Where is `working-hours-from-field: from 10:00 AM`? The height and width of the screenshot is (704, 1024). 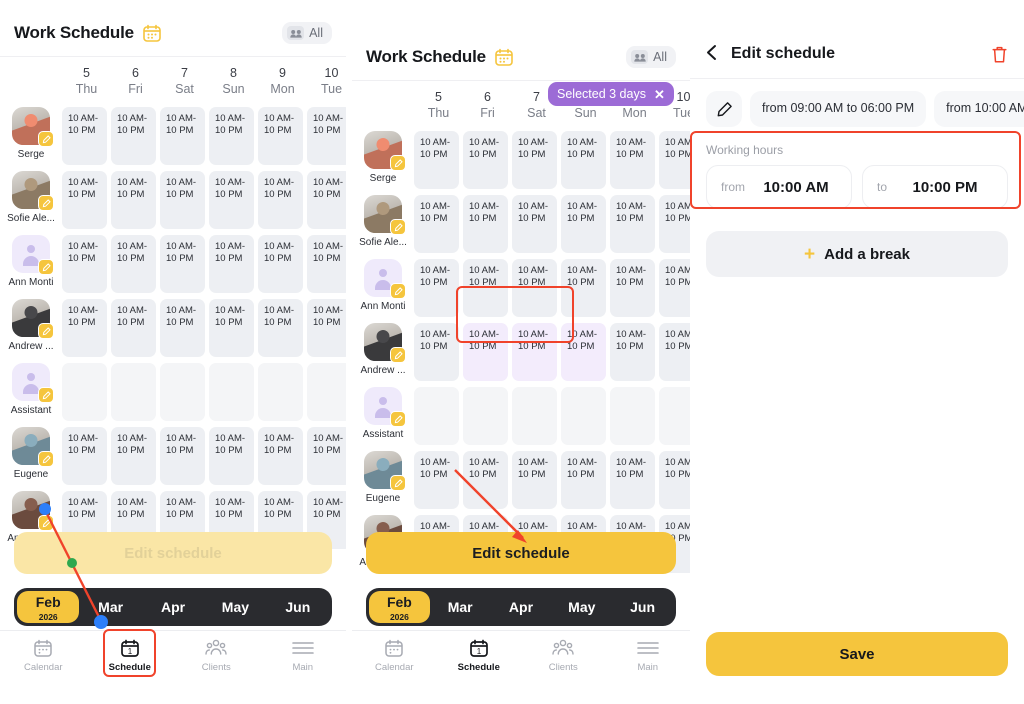
working-hours-from-field: from 10:00 AM is located at coordinates (779, 187).